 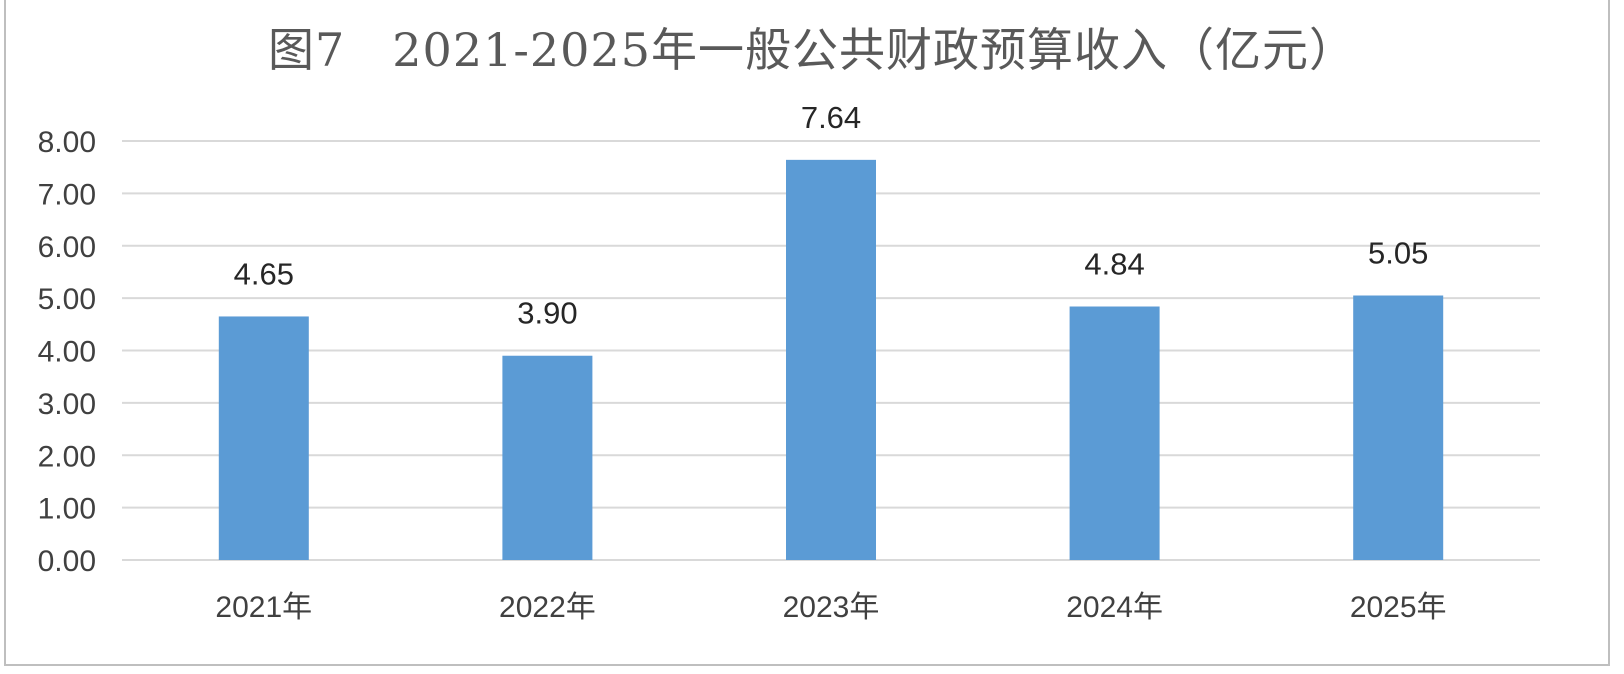 I want to click on y-tick-label: 8.00, so click(x=67, y=142).